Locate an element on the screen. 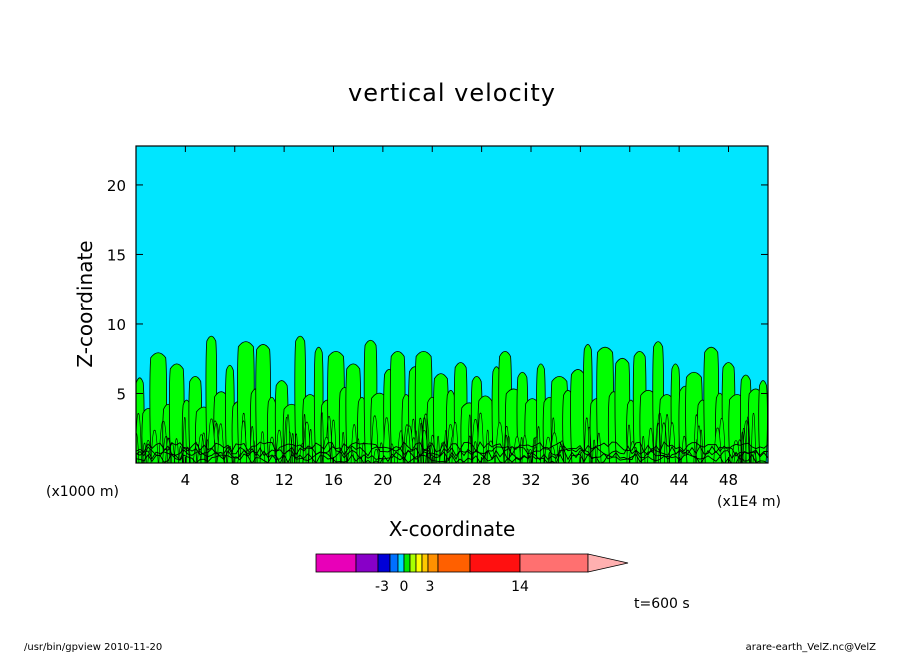 Image resolution: width=904 pixels, height=654 pixels. boundary-layer-contours is located at coordinates (452, 437).